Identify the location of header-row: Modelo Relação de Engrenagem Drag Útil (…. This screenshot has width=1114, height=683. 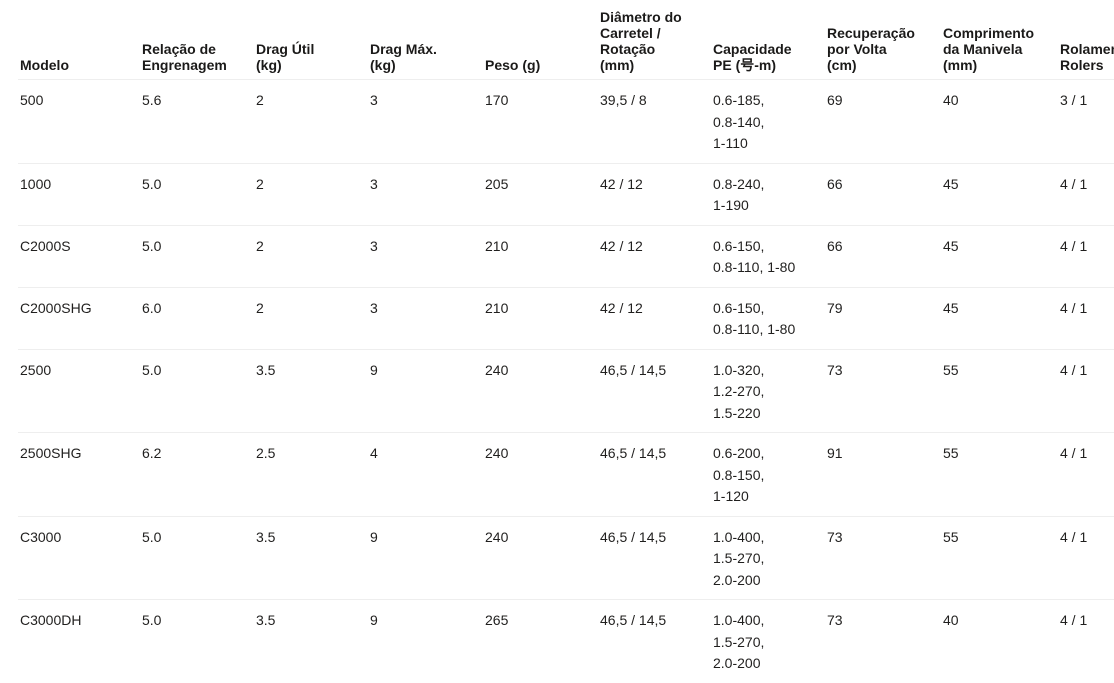
(566, 40).